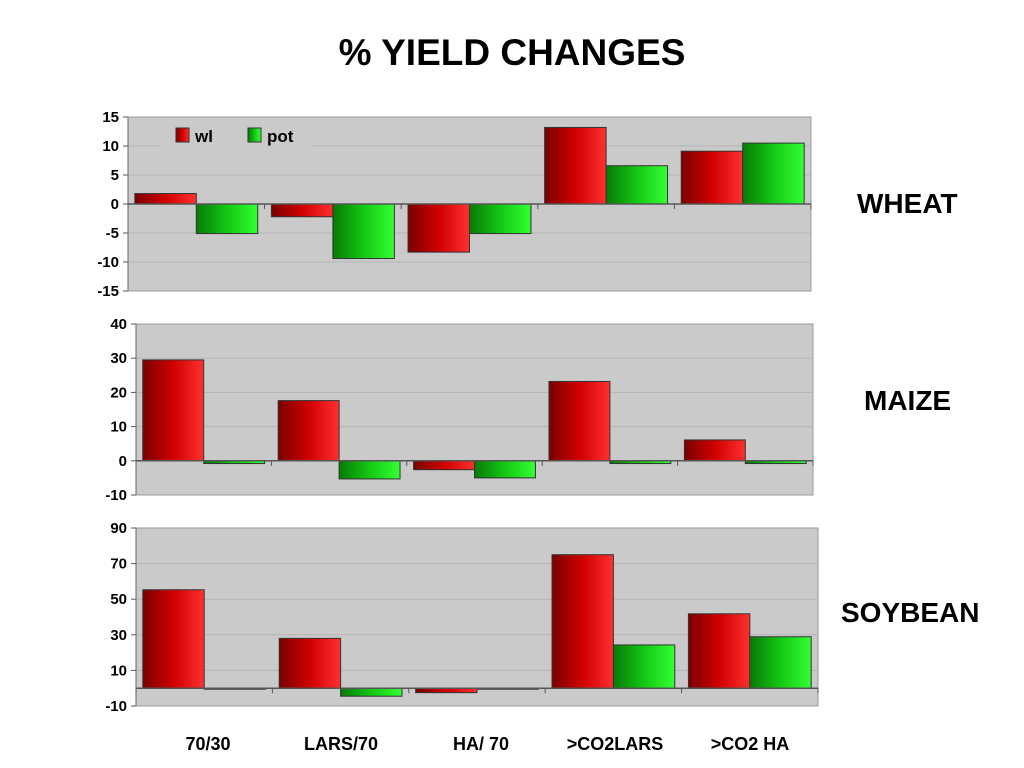 This screenshot has height=768, width=1024. I want to click on x-category-label: >CO2LARS, so click(615, 744).